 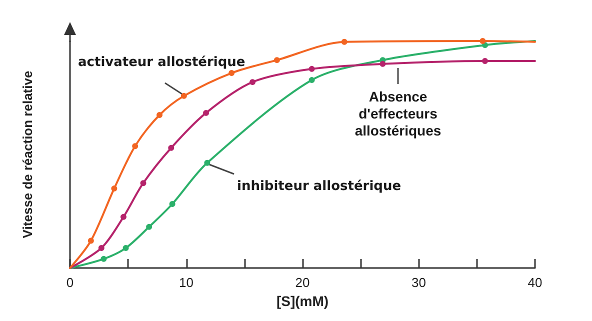 What do you see at coordinates (27, 154) in the screenshot?
I see `y-axis-title: Vitesse de réaction relative` at bounding box center [27, 154].